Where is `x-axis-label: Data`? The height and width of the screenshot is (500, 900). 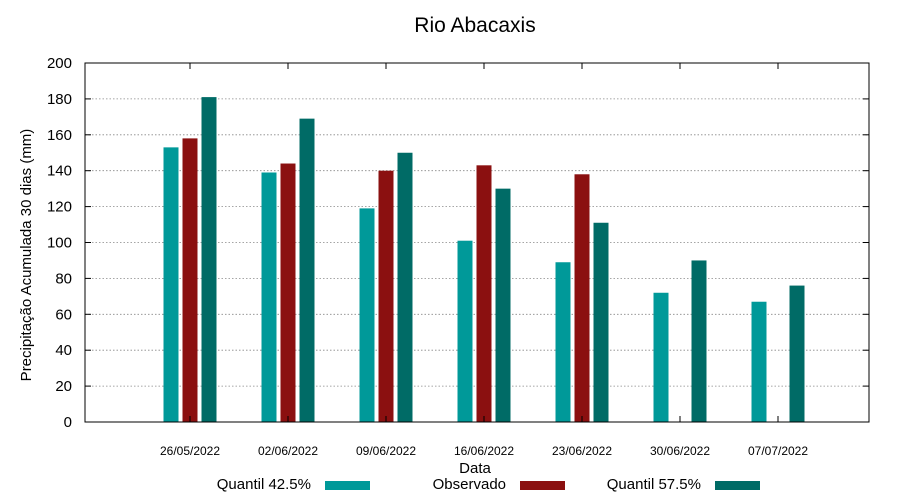 x-axis-label: Data is located at coordinates (475, 468).